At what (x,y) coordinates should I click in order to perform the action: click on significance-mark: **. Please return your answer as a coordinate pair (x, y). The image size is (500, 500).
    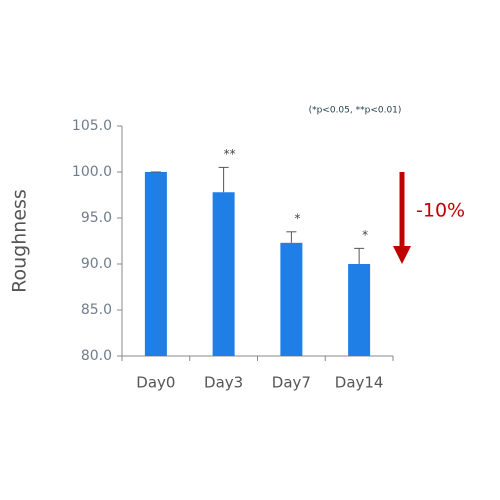
    Looking at the image, I should click on (230, 154).